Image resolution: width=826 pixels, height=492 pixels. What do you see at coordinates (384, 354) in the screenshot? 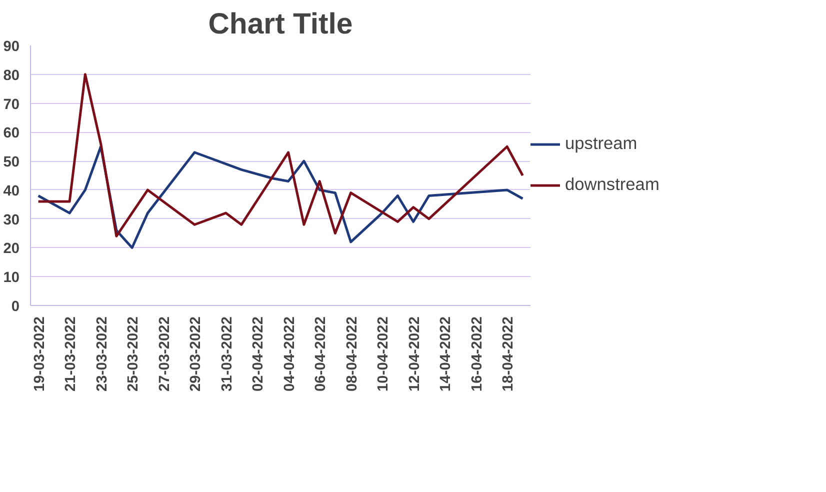
I see `x-tick-label: 10-04-2022` at bounding box center [384, 354].